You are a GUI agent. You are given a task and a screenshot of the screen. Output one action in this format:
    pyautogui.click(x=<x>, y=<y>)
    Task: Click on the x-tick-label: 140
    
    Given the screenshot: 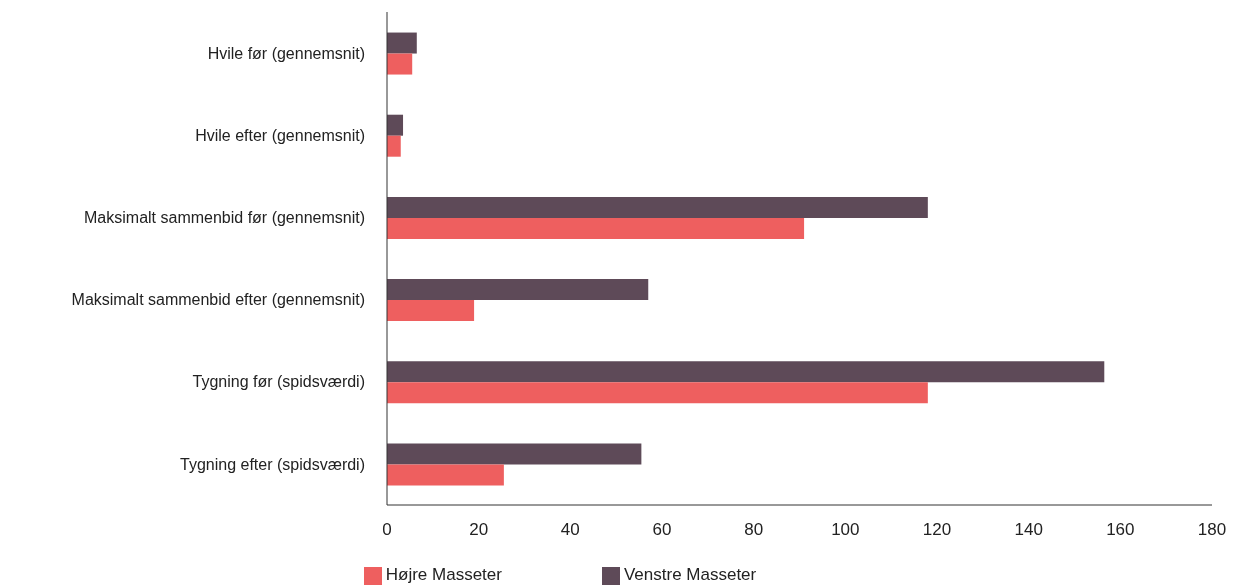 What is the action you would take?
    pyautogui.click(x=1028, y=530)
    